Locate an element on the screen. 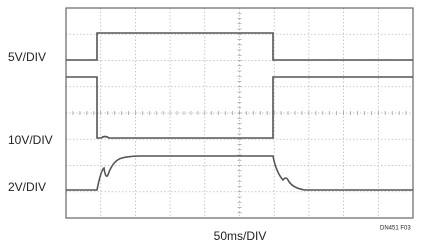 This screenshot has width=435, height=247. trace-3-scale: 2V/DIV is located at coordinates (27, 187).